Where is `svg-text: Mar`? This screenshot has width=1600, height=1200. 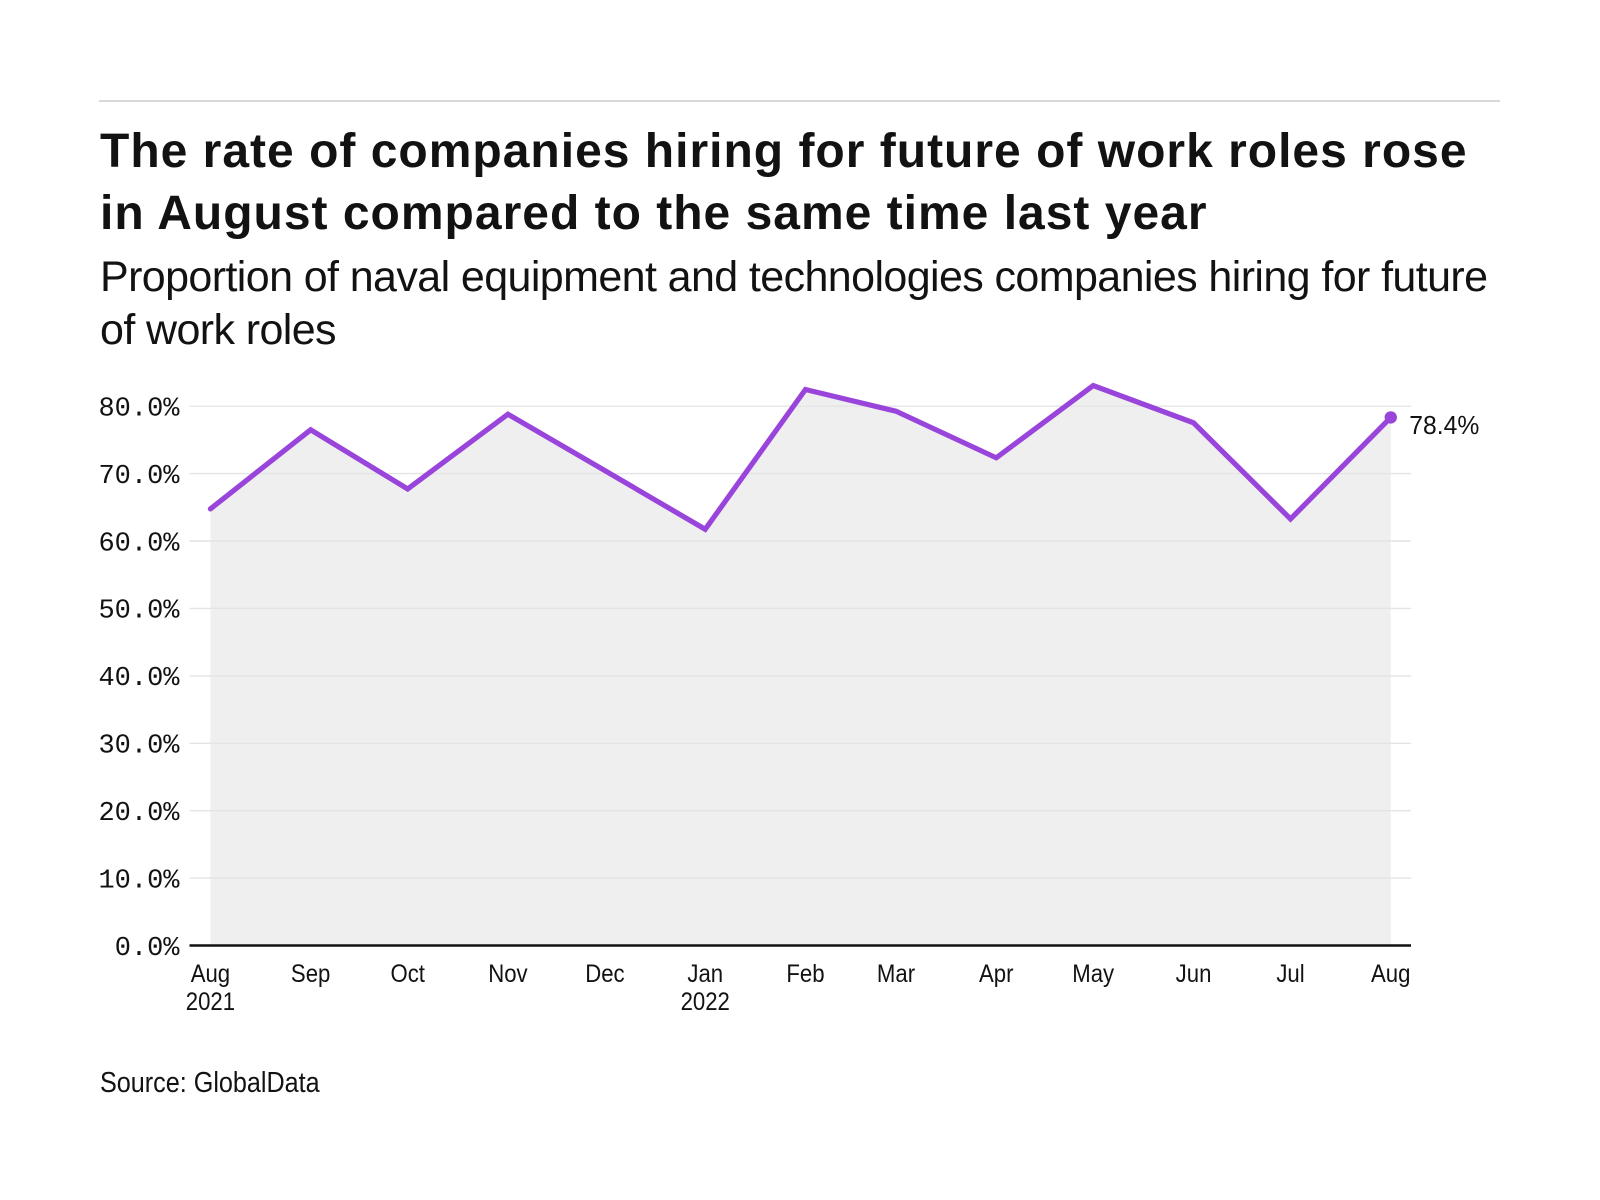 svg-text: Mar is located at coordinates (896, 975).